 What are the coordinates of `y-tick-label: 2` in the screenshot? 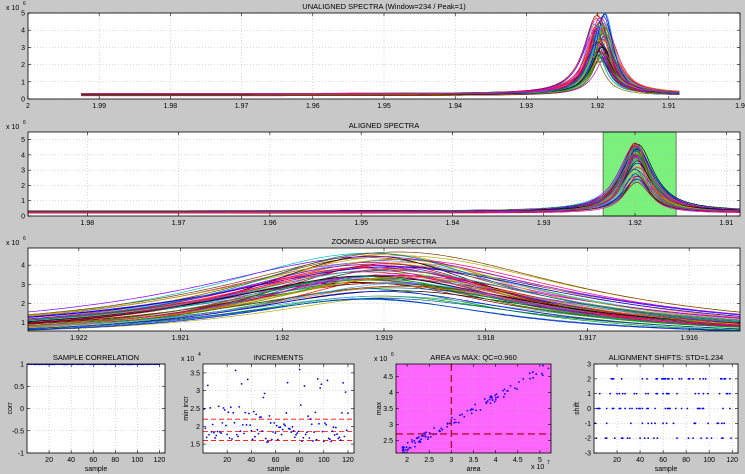 It's located at (23, 304).